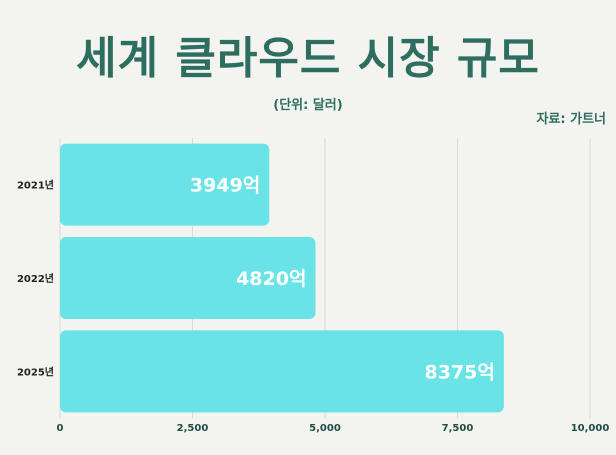 The height and width of the screenshot is (455, 616). I want to click on x-tick-label: 7,500, so click(458, 428).